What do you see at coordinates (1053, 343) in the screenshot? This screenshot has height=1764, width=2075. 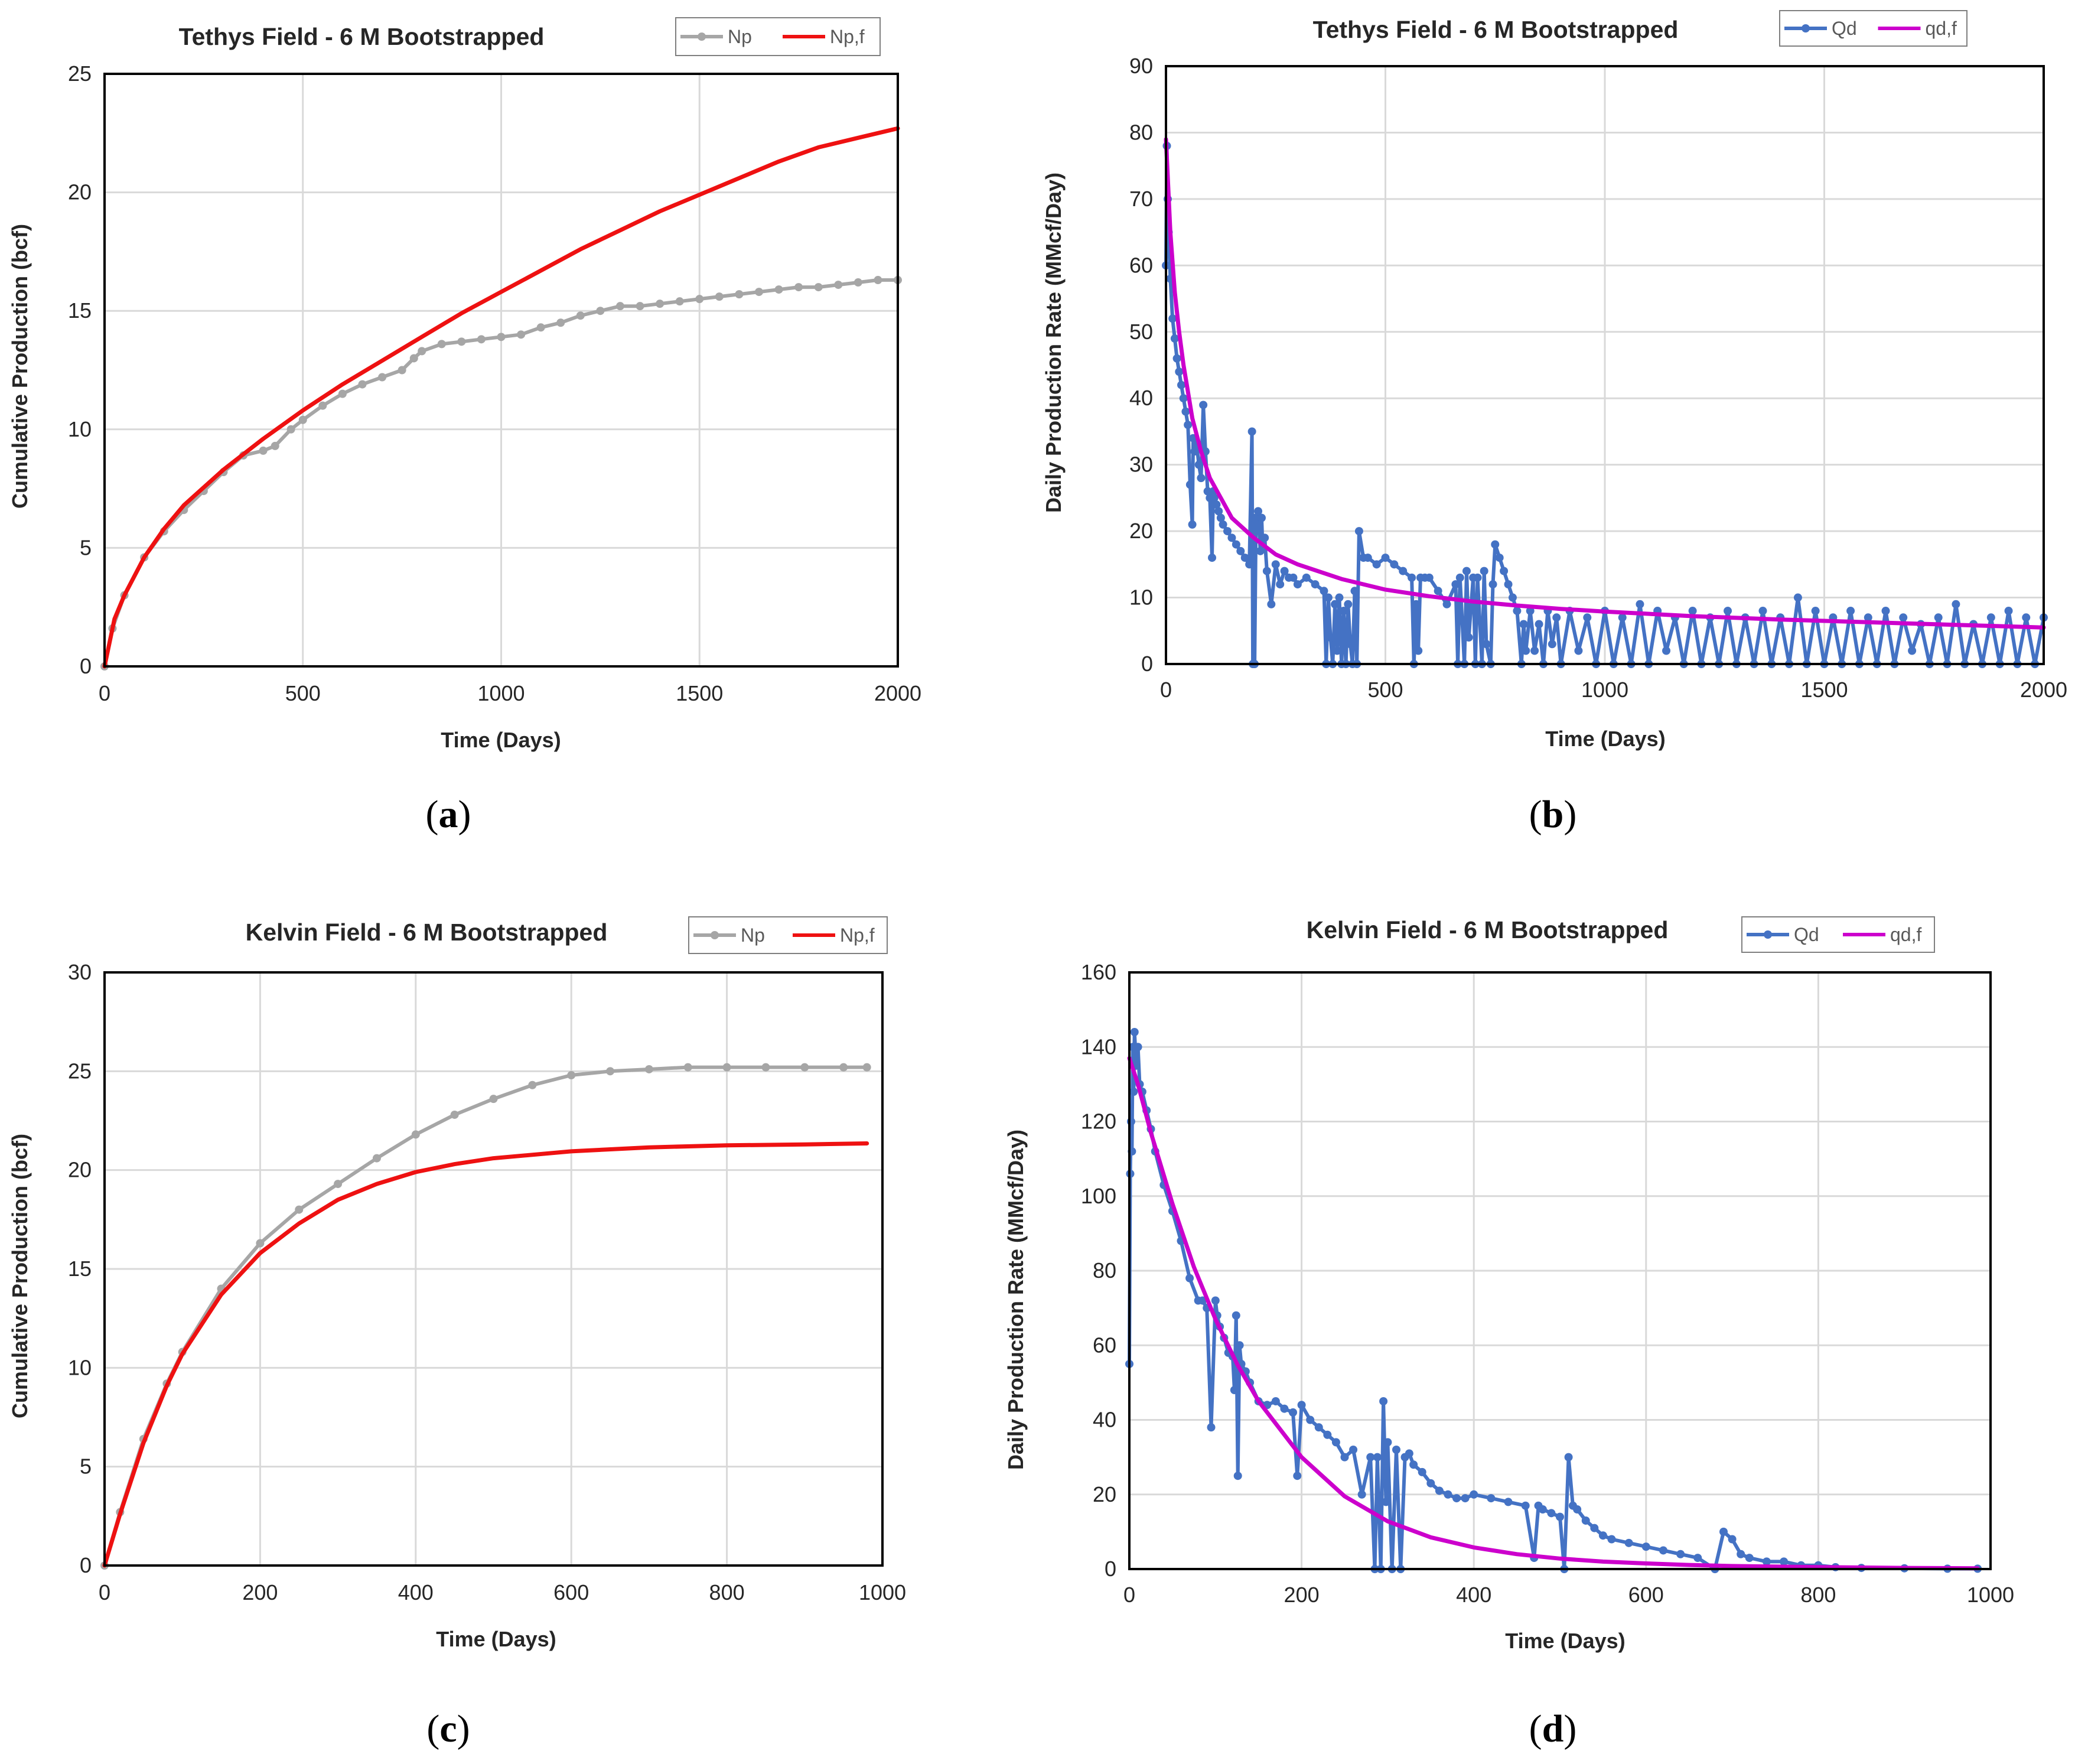 I see `y-axis-title: Daily Production Rate (MMcf/Day)` at bounding box center [1053, 343].